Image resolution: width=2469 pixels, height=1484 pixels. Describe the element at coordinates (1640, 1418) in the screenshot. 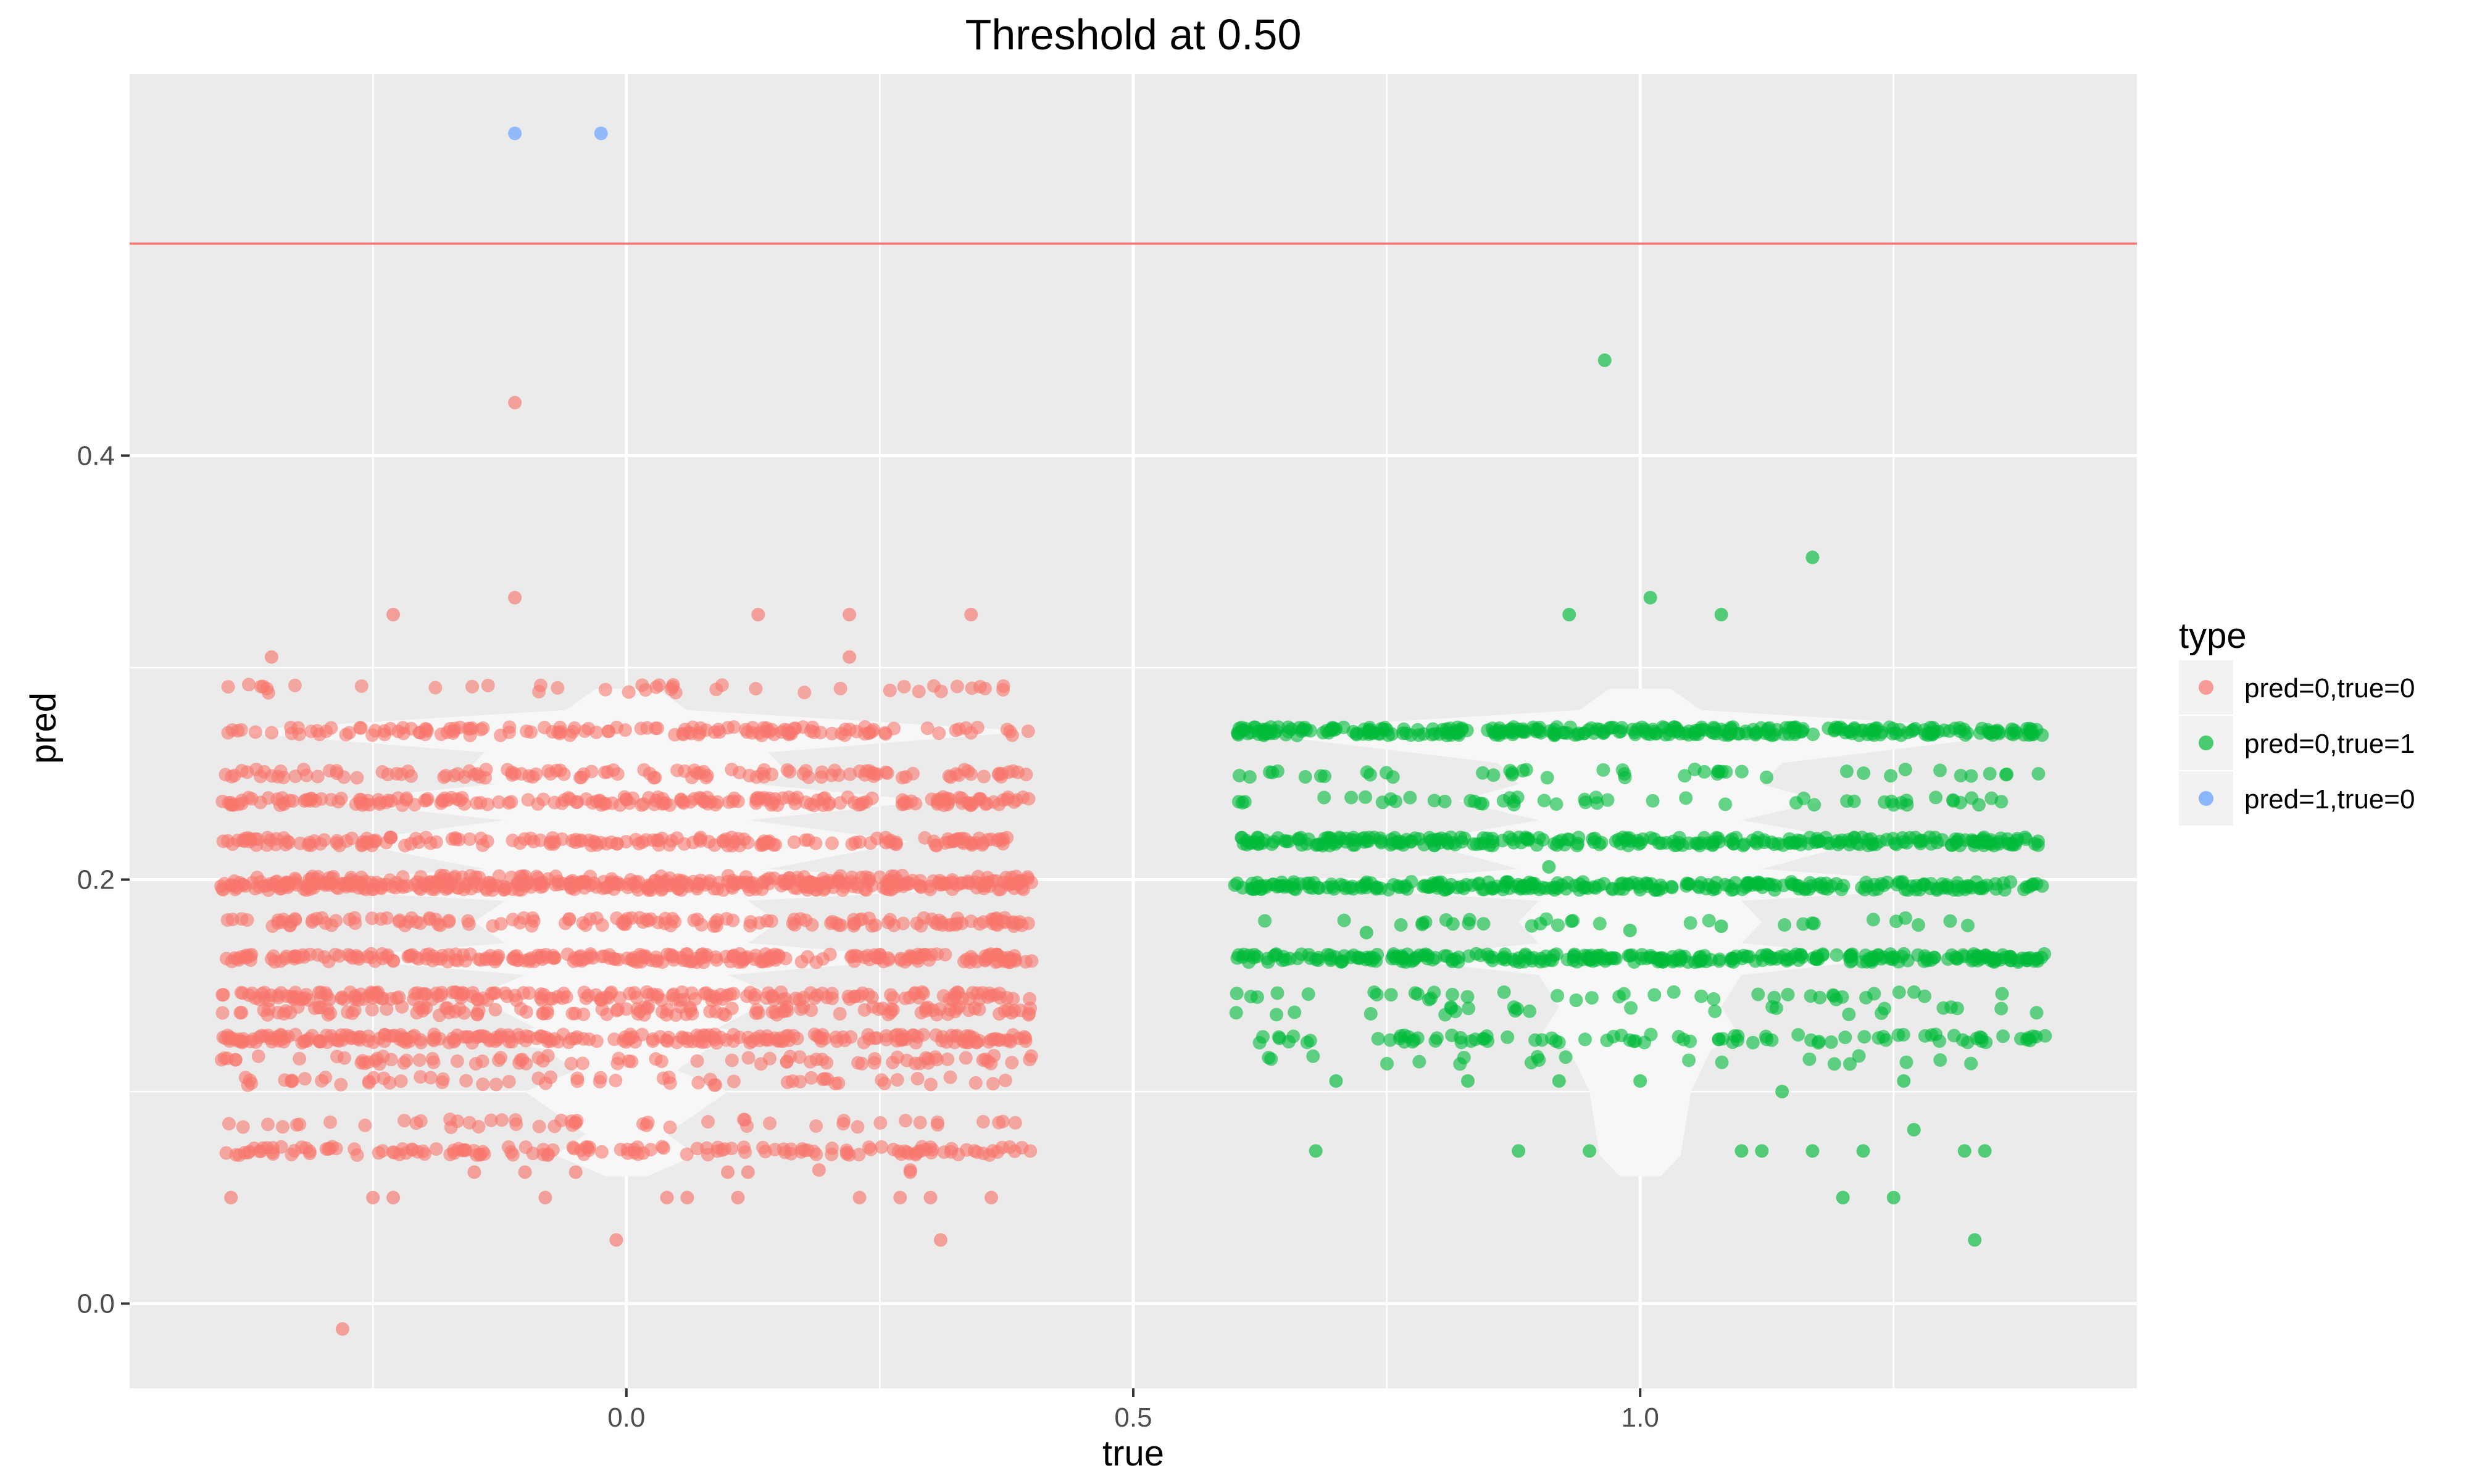

I see `x-tick-label: 1.0` at that location.